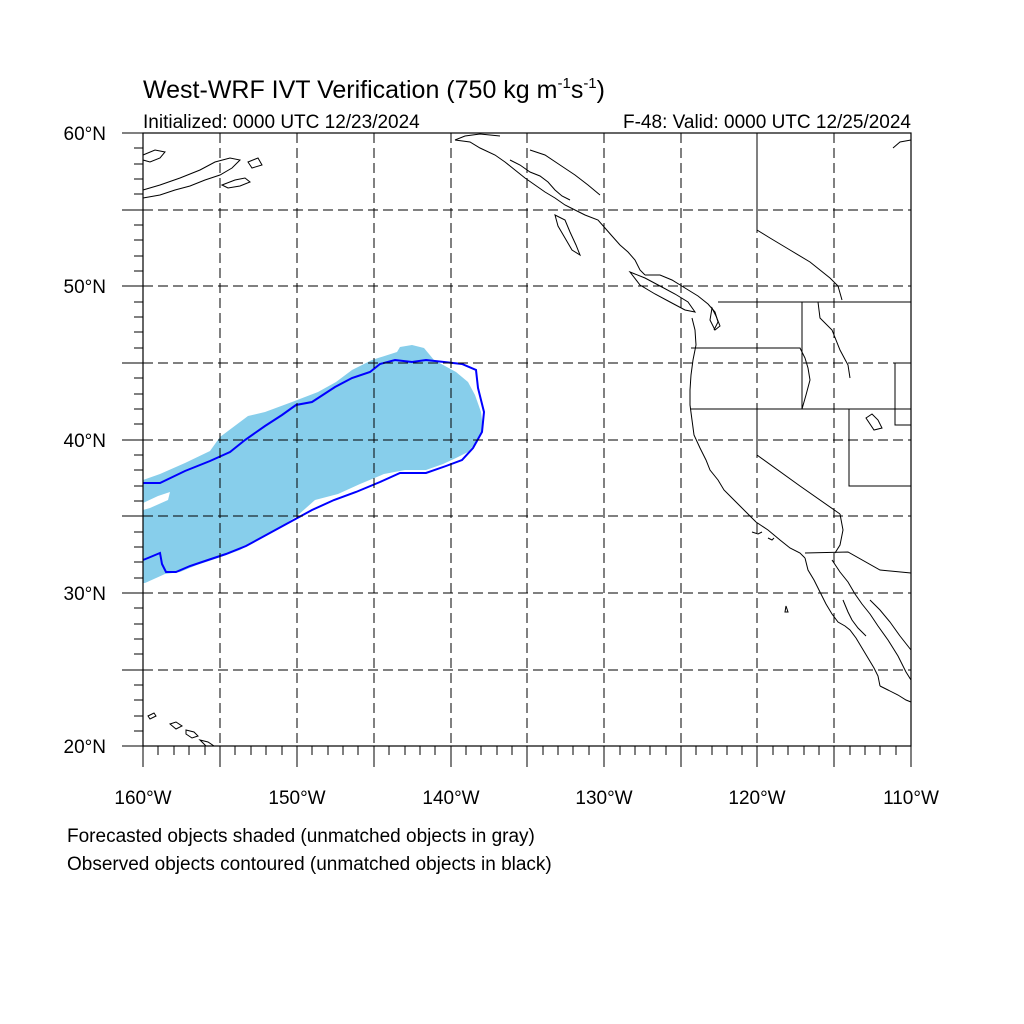  What do you see at coordinates (767, 122) in the screenshot?
I see `valid-time-label: F-48: Valid: 0000 UTC 12/25/2024` at bounding box center [767, 122].